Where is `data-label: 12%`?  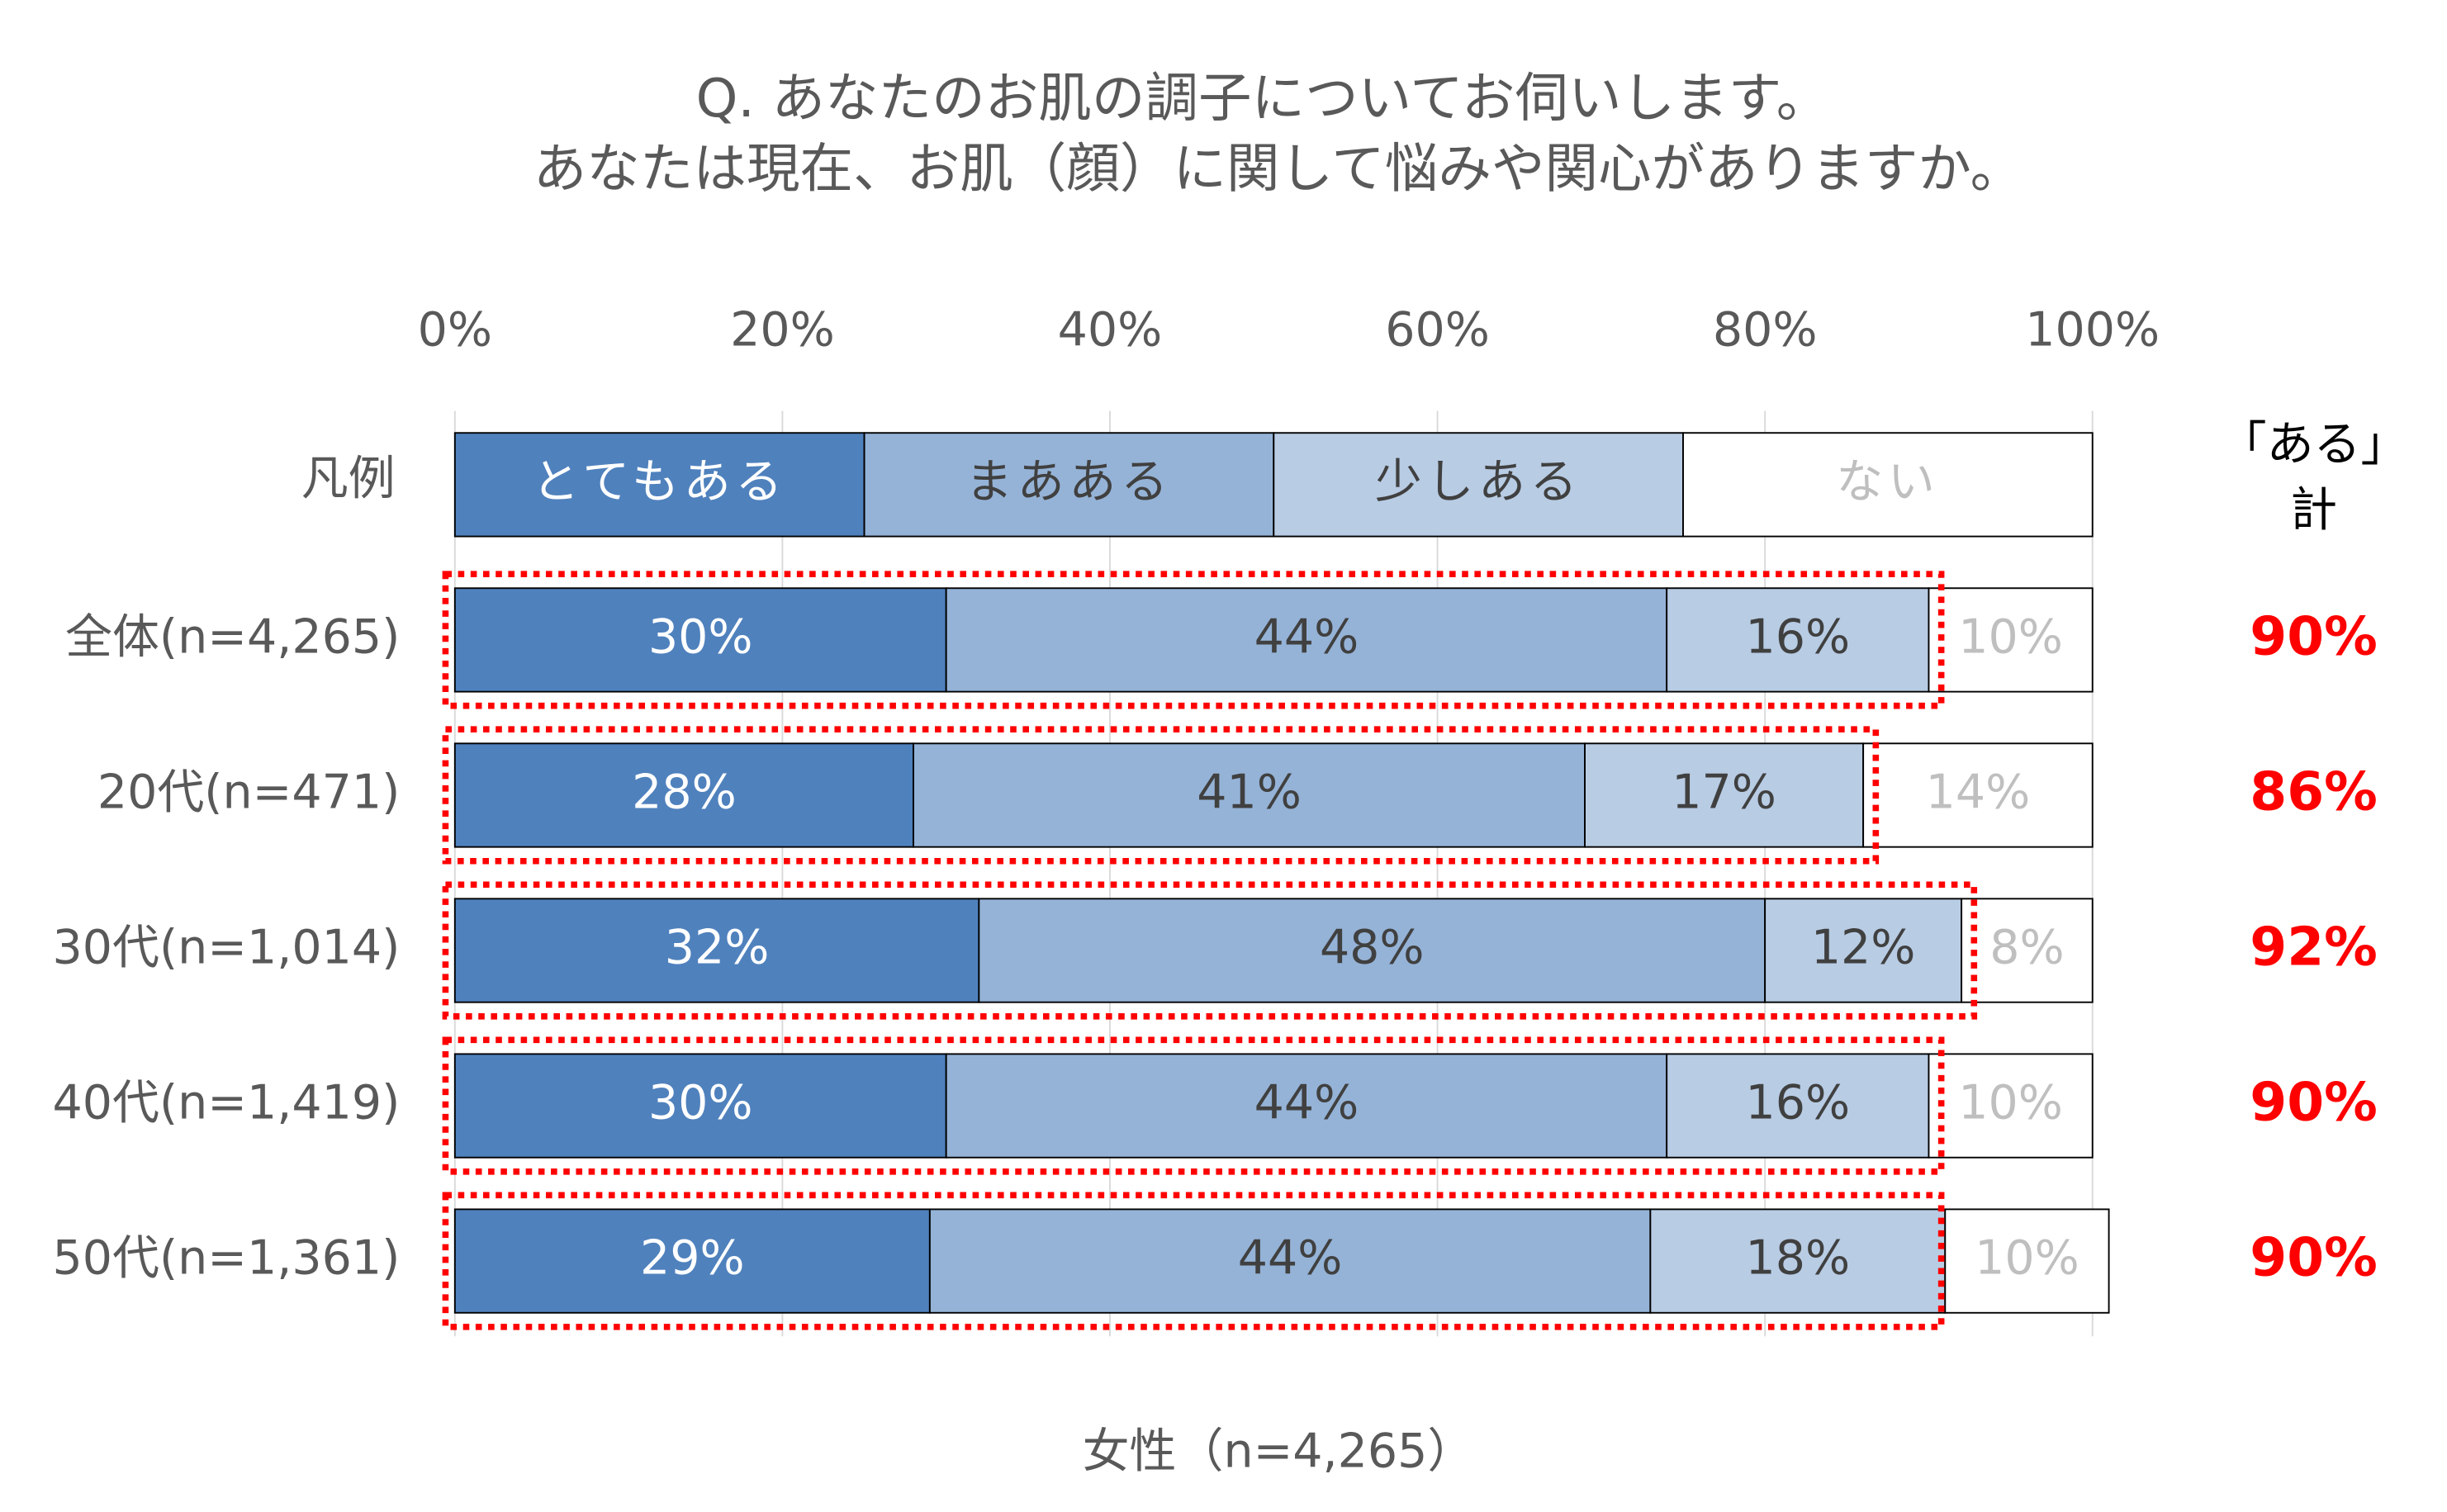
data-label: 12% is located at coordinates (1863, 948).